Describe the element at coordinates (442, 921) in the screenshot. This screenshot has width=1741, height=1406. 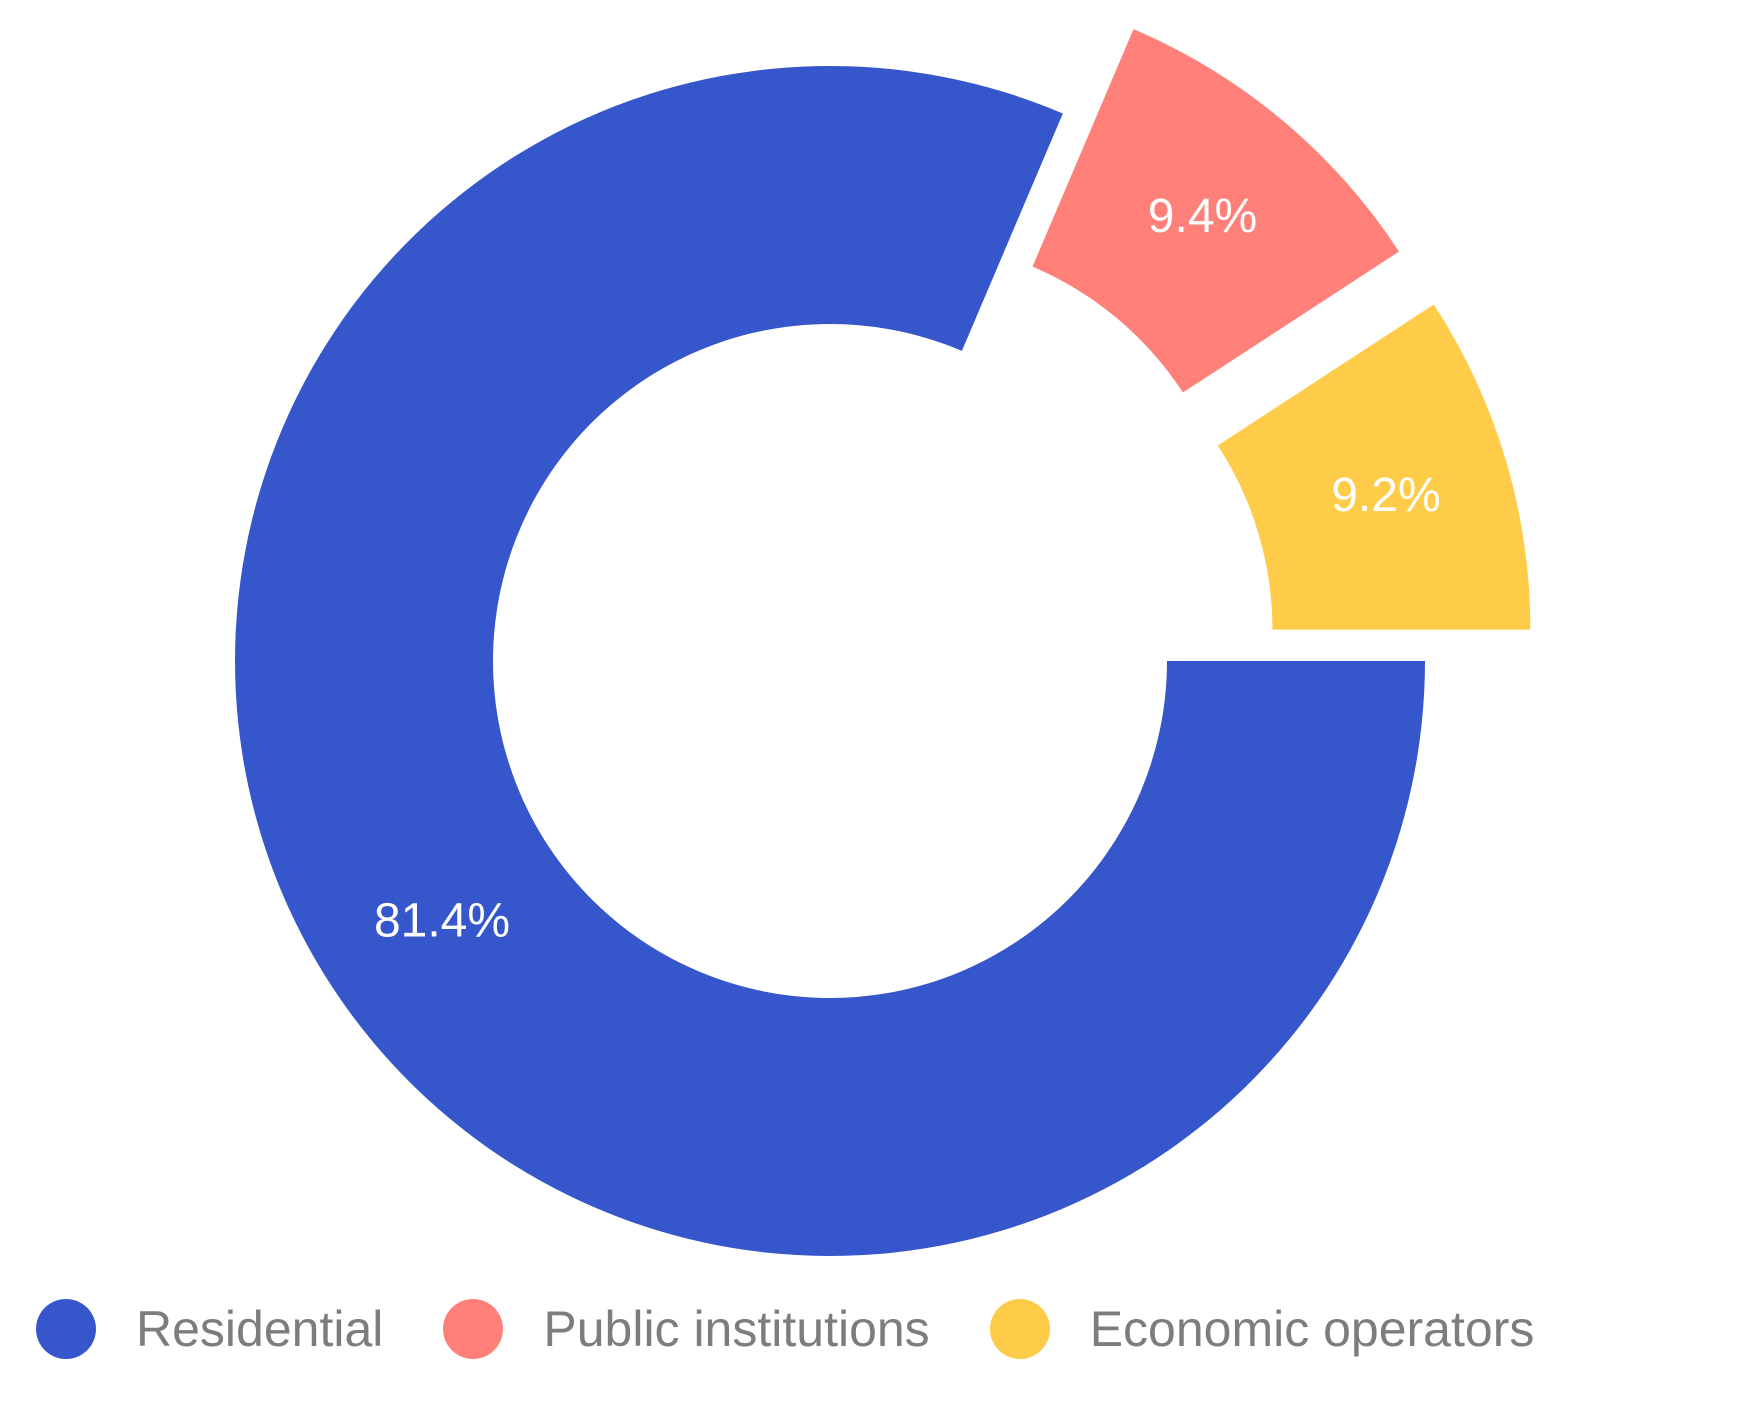
I see `data-label-residential: 81.4%` at that location.